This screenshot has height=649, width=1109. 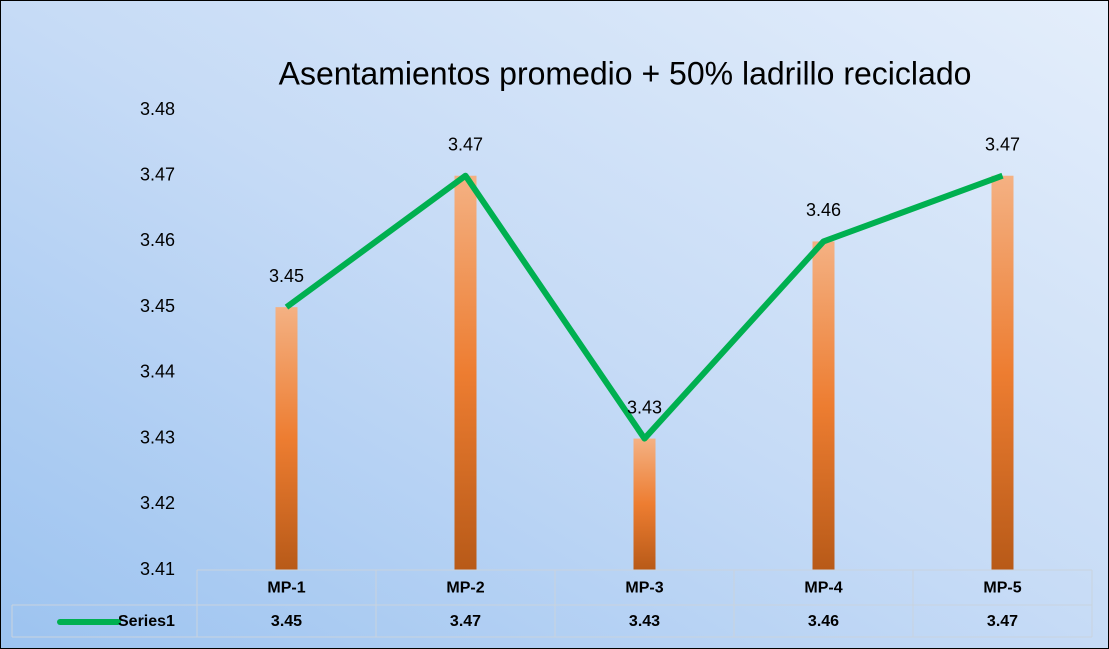 What do you see at coordinates (157, 437) in the screenshot?
I see `y-tick-label: 3.43` at bounding box center [157, 437].